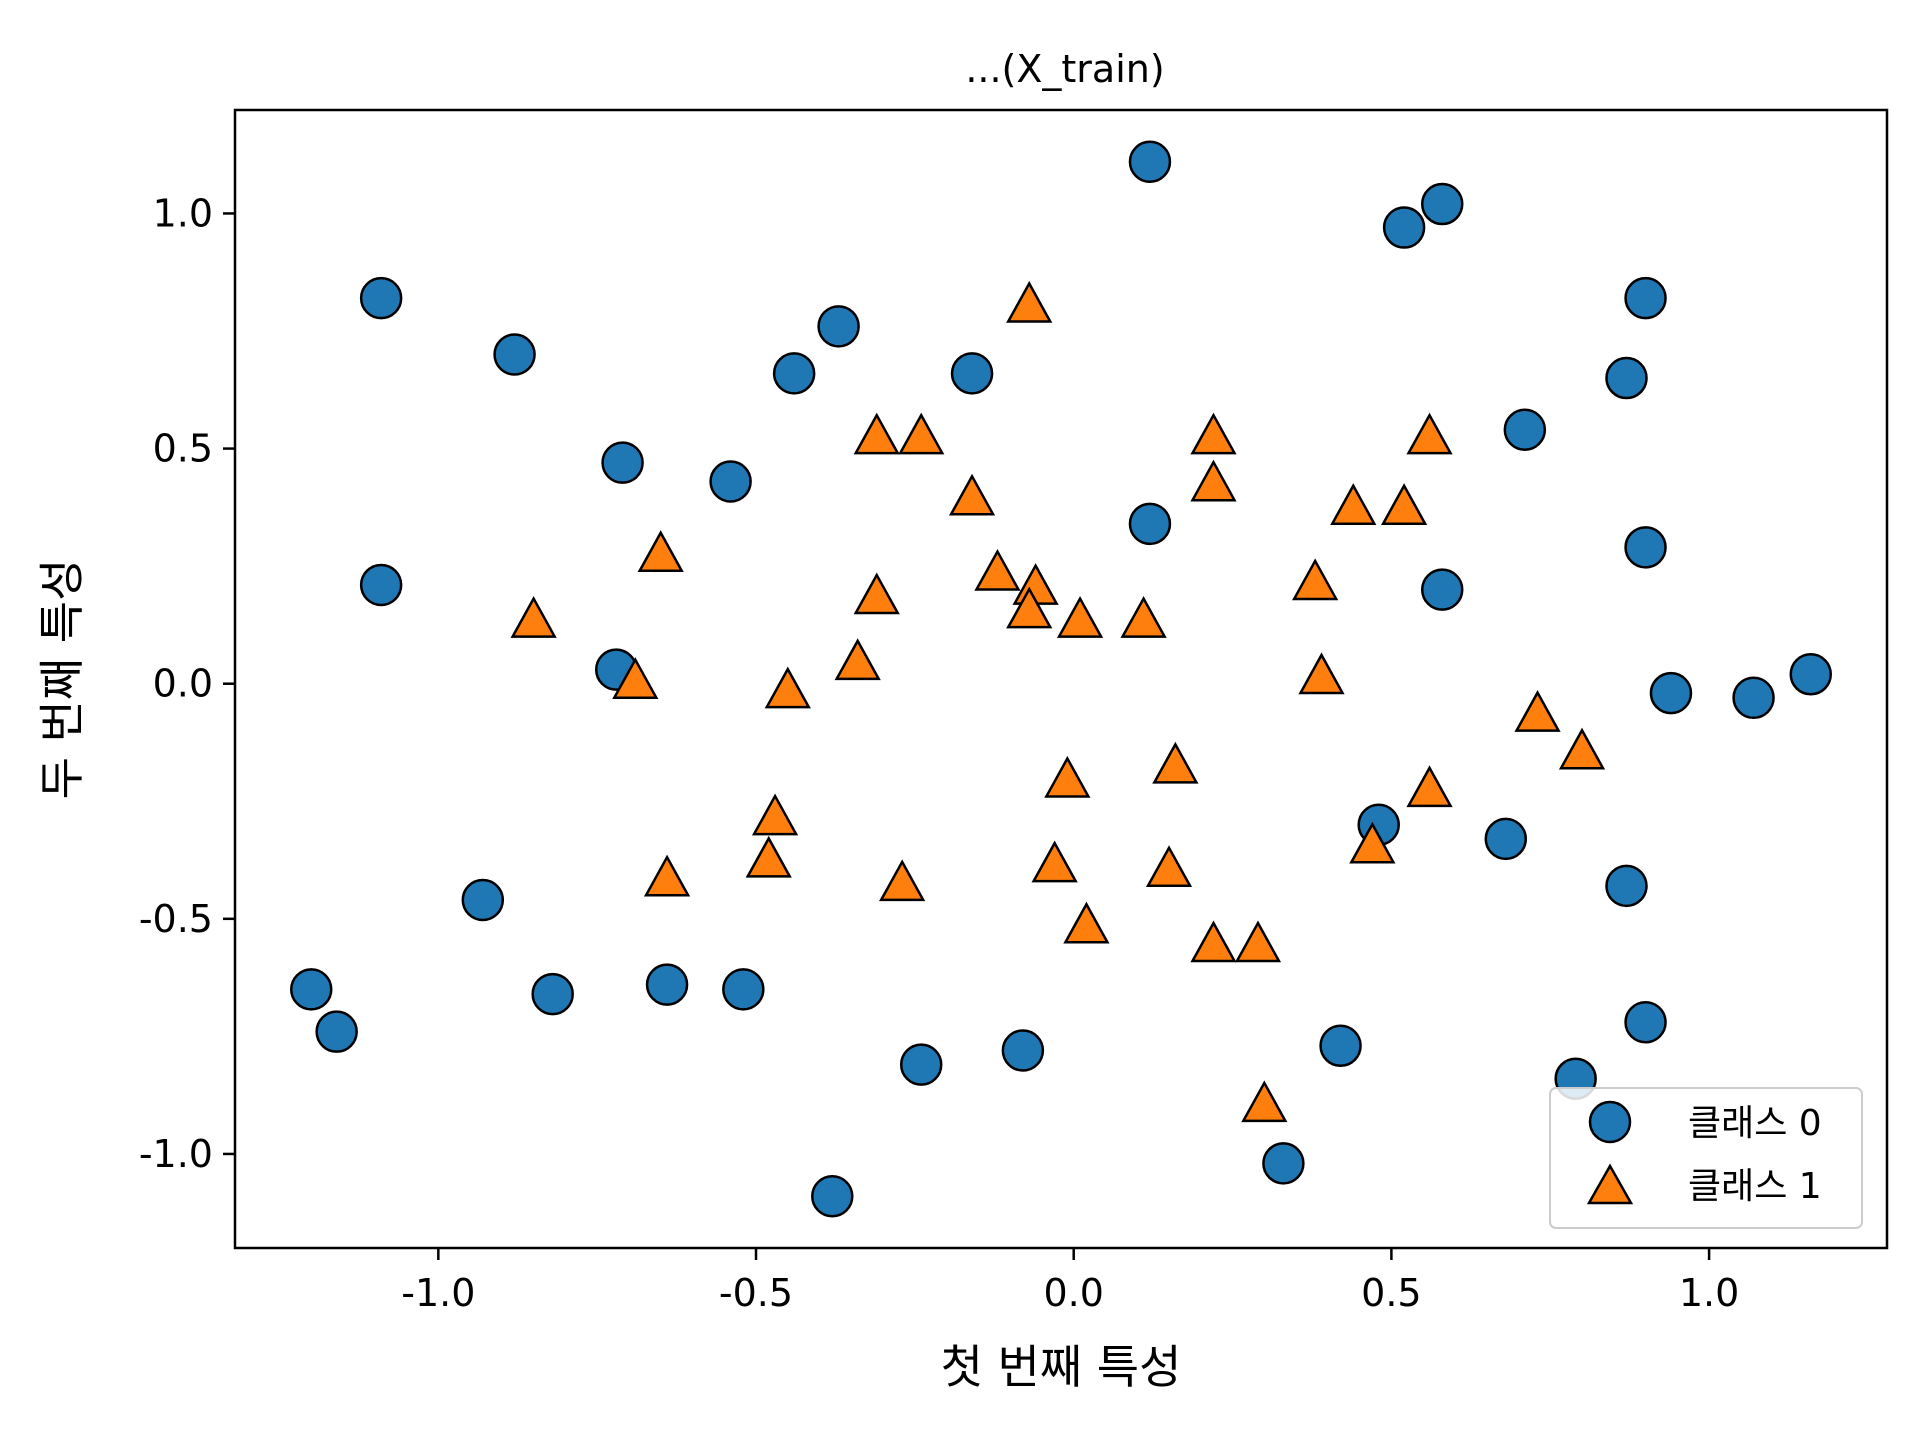 This screenshot has height=1440, width=1920. Describe the element at coordinates (176, 919) in the screenshot. I see `y-tick-label: -0.5` at that location.